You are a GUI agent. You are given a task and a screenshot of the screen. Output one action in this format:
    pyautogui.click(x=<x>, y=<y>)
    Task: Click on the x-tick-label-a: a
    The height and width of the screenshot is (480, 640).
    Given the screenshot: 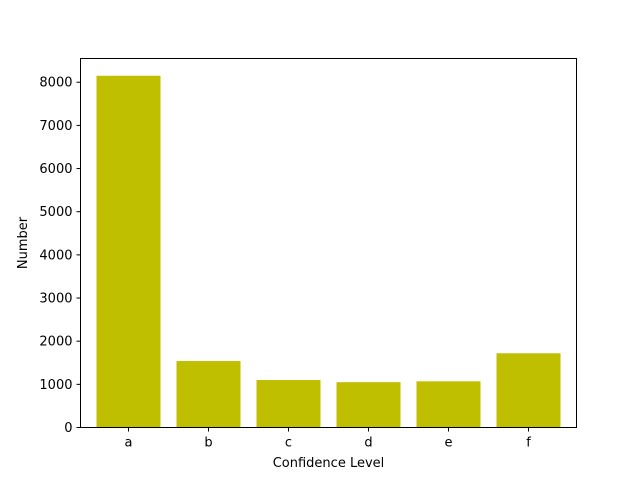 What is the action you would take?
    pyautogui.click(x=129, y=443)
    